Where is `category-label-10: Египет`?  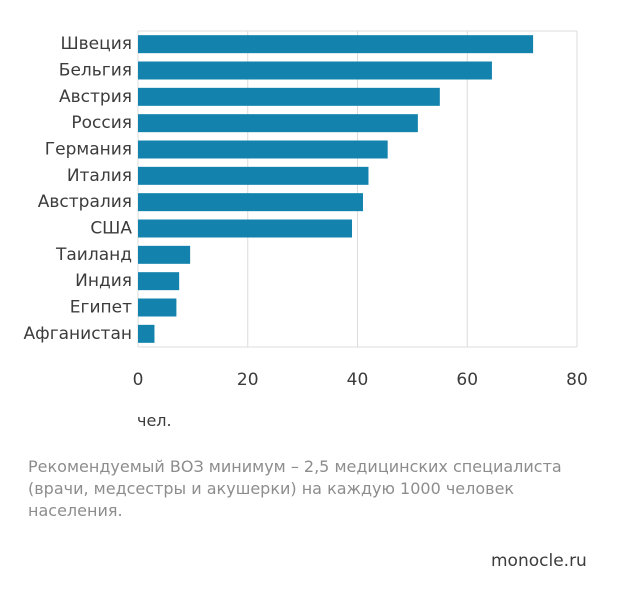 category-label-10: Египет is located at coordinates (101, 308).